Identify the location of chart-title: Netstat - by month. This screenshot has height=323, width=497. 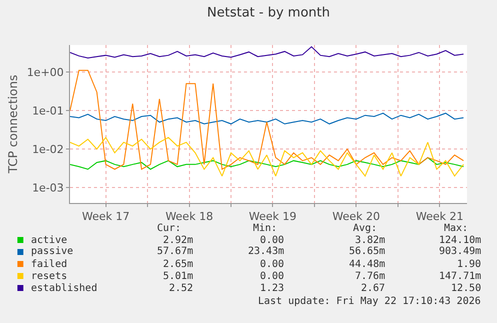
(268, 13).